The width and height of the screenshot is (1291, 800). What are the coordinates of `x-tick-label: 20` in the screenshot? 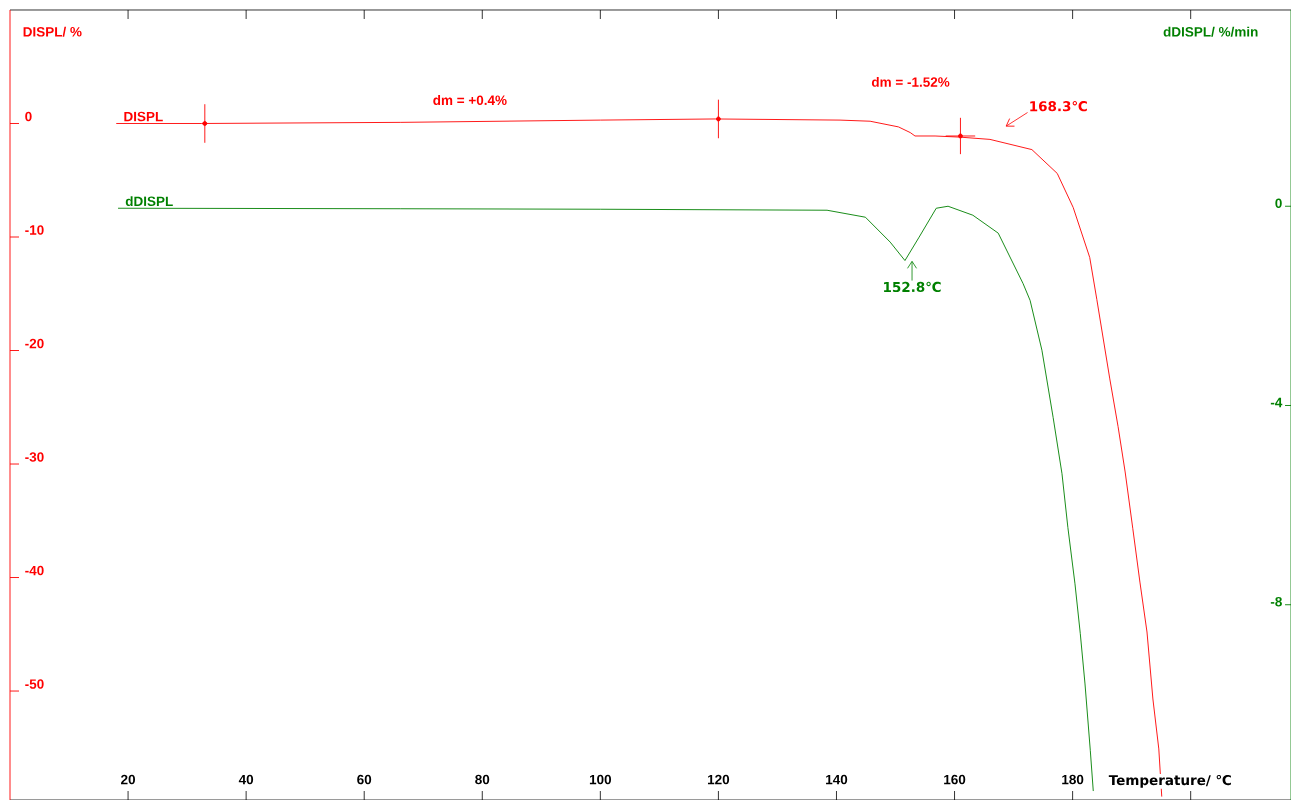 It's located at (128, 779).